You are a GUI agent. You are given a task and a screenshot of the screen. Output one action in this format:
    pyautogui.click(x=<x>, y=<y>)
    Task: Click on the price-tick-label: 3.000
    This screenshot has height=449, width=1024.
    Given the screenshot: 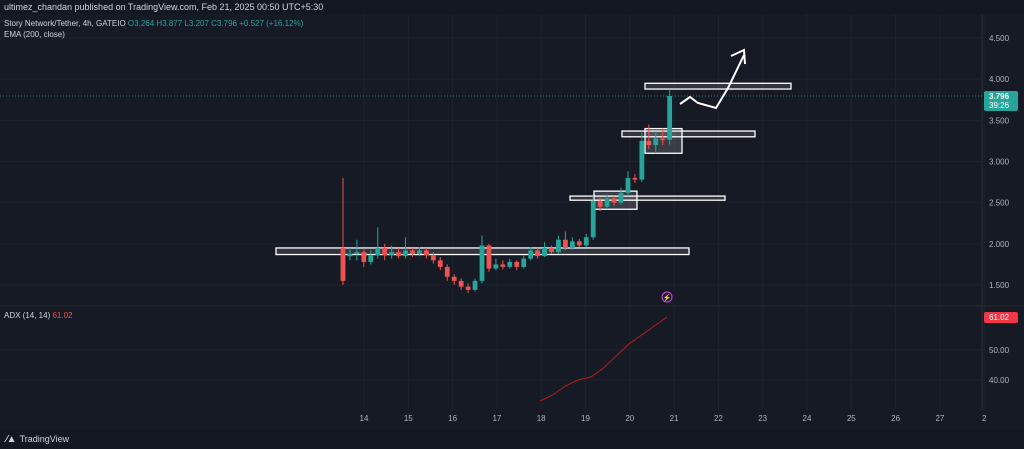 What is the action you would take?
    pyautogui.click(x=999, y=162)
    